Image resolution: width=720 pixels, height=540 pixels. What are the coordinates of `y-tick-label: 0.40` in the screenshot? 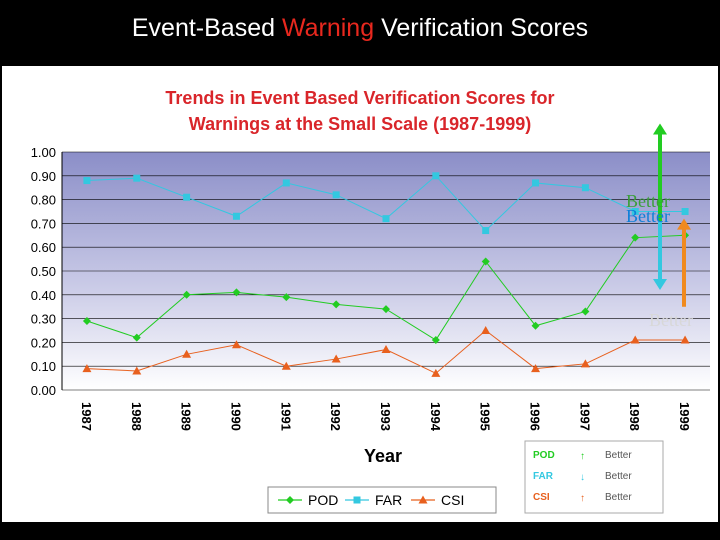 It's located at (43, 295).